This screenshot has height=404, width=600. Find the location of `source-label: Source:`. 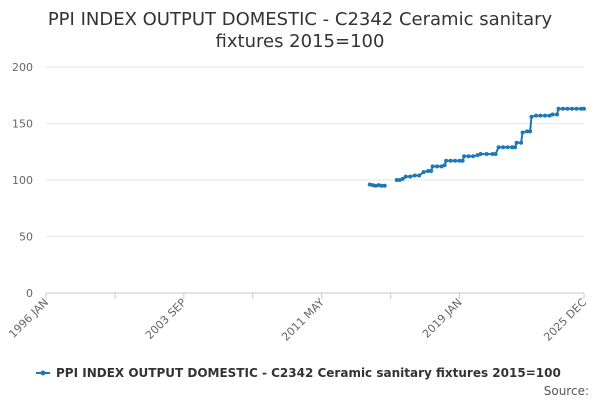

source-label: Source: is located at coordinates (566, 391).